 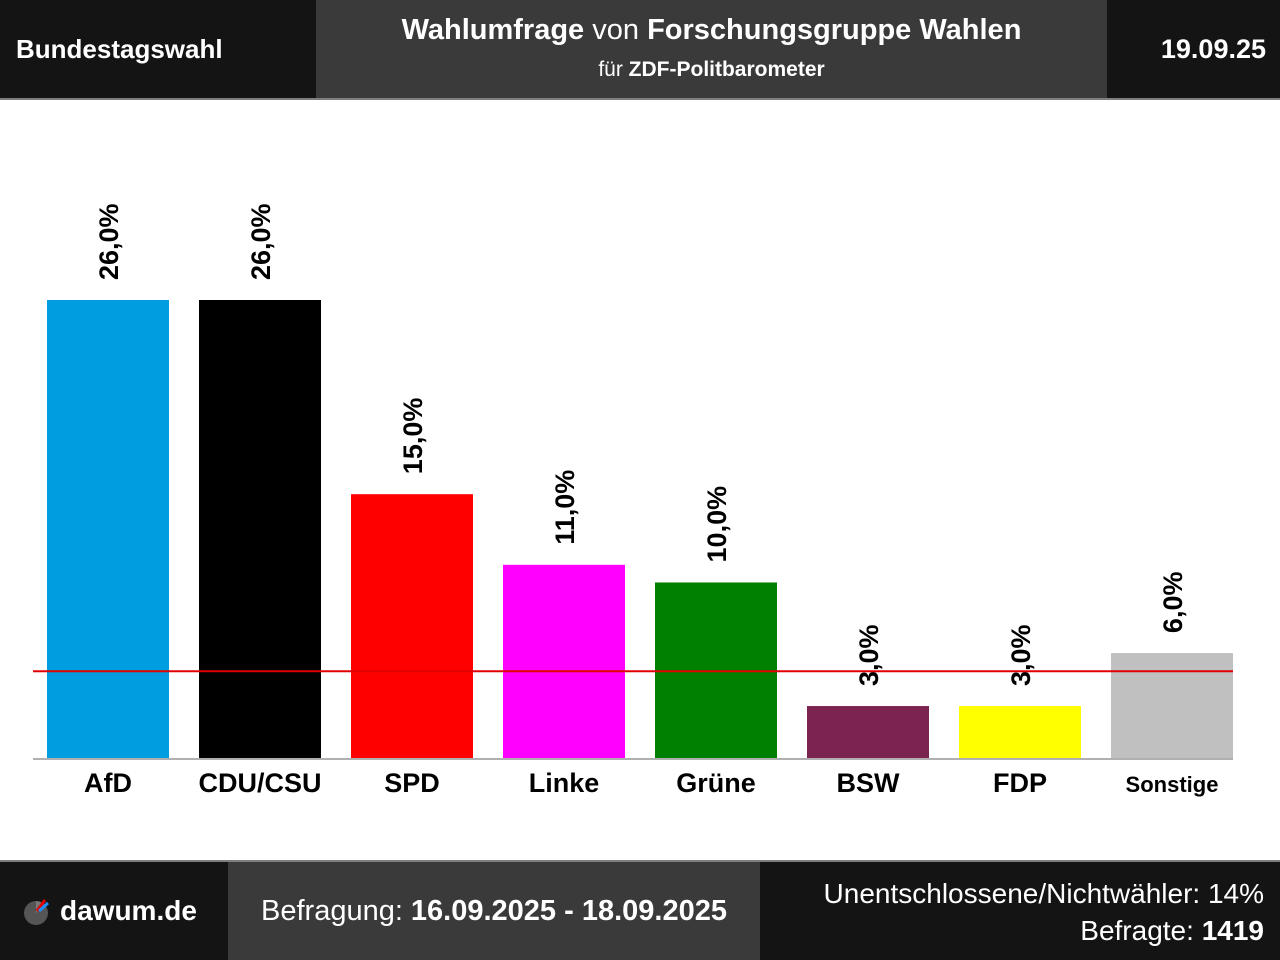 What do you see at coordinates (412, 626) in the screenshot?
I see `bar-spd` at bounding box center [412, 626].